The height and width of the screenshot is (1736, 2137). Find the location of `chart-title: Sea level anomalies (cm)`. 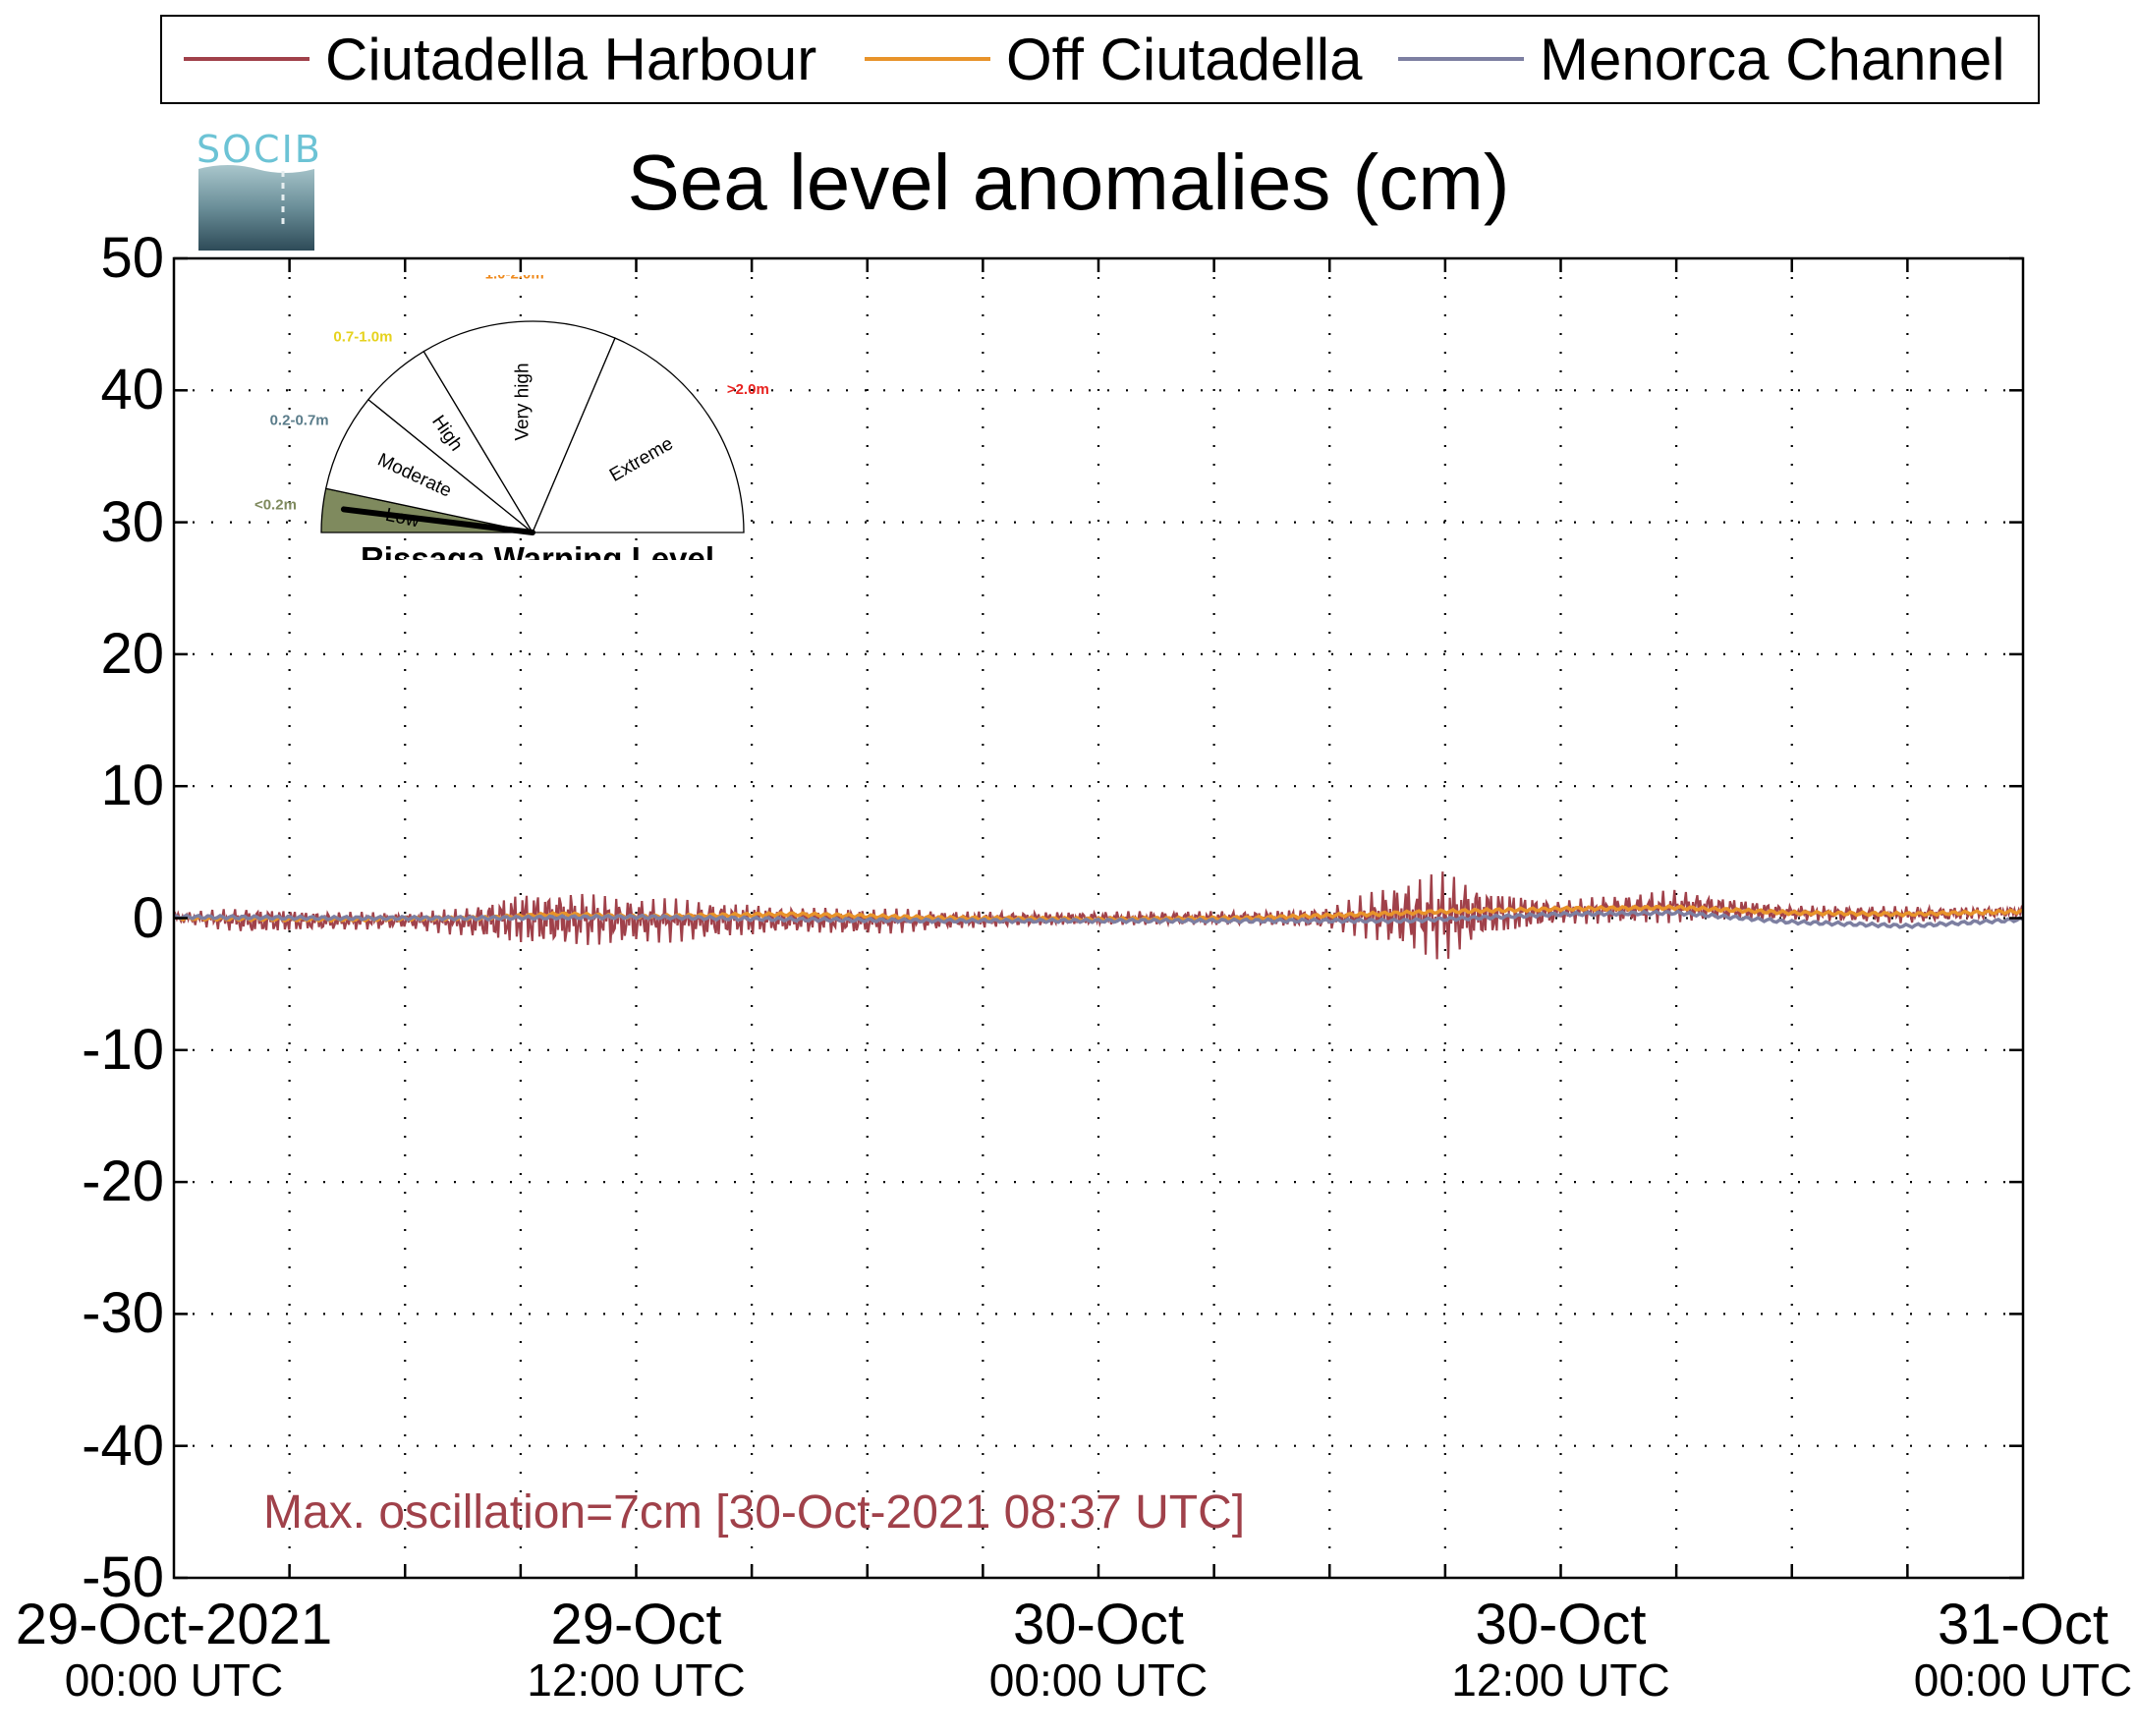

chart-title: Sea level anomalies (cm) is located at coordinates (1068, 182).